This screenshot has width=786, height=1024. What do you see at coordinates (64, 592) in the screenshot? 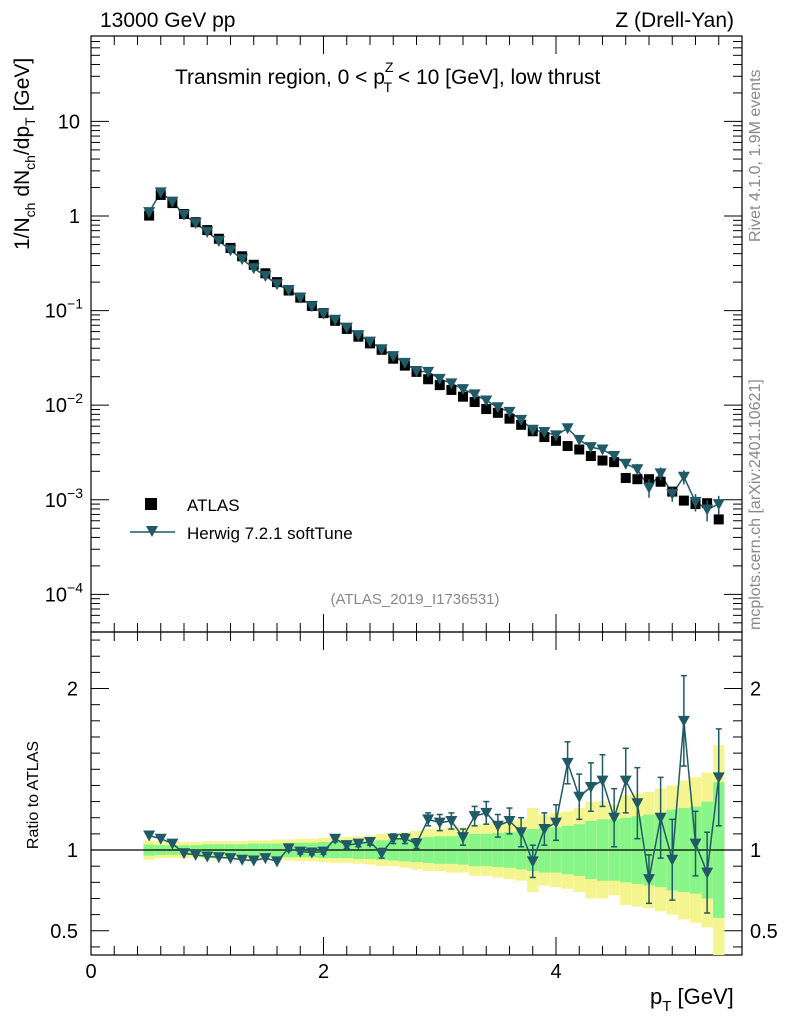
I see `main-y-tick-label: 10⁻⁴` at bounding box center [64, 592].